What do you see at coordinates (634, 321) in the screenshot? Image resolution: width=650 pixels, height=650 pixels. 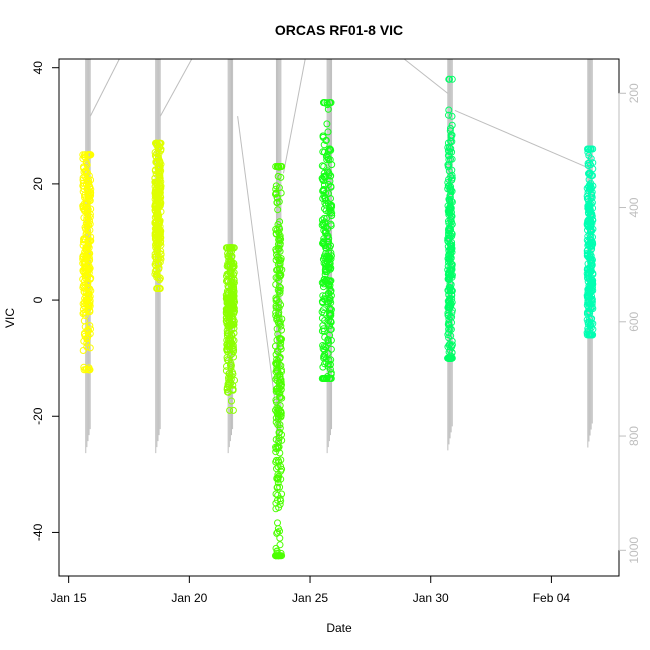 I see `y2-tick-label: 600` at bounding box center [634, 321].